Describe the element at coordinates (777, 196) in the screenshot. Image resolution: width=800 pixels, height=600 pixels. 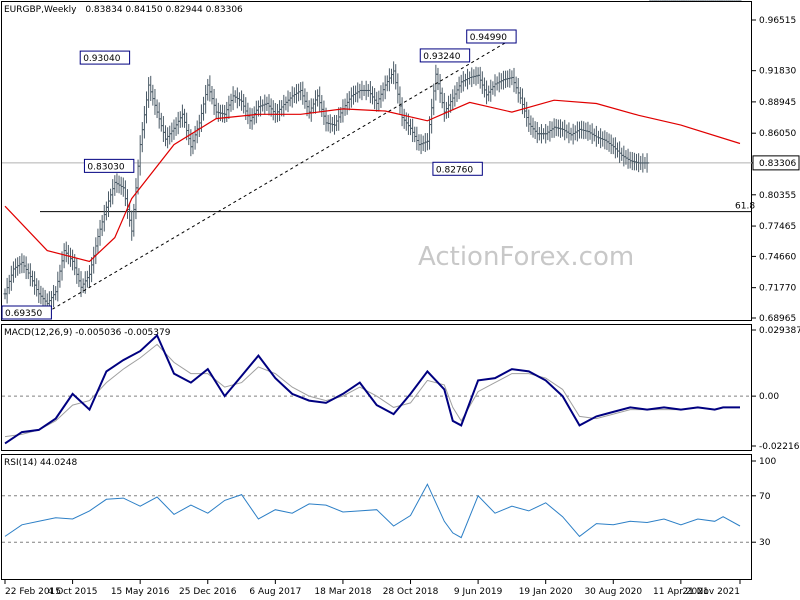
I see `price-tick-label: 0.80355` at that location.